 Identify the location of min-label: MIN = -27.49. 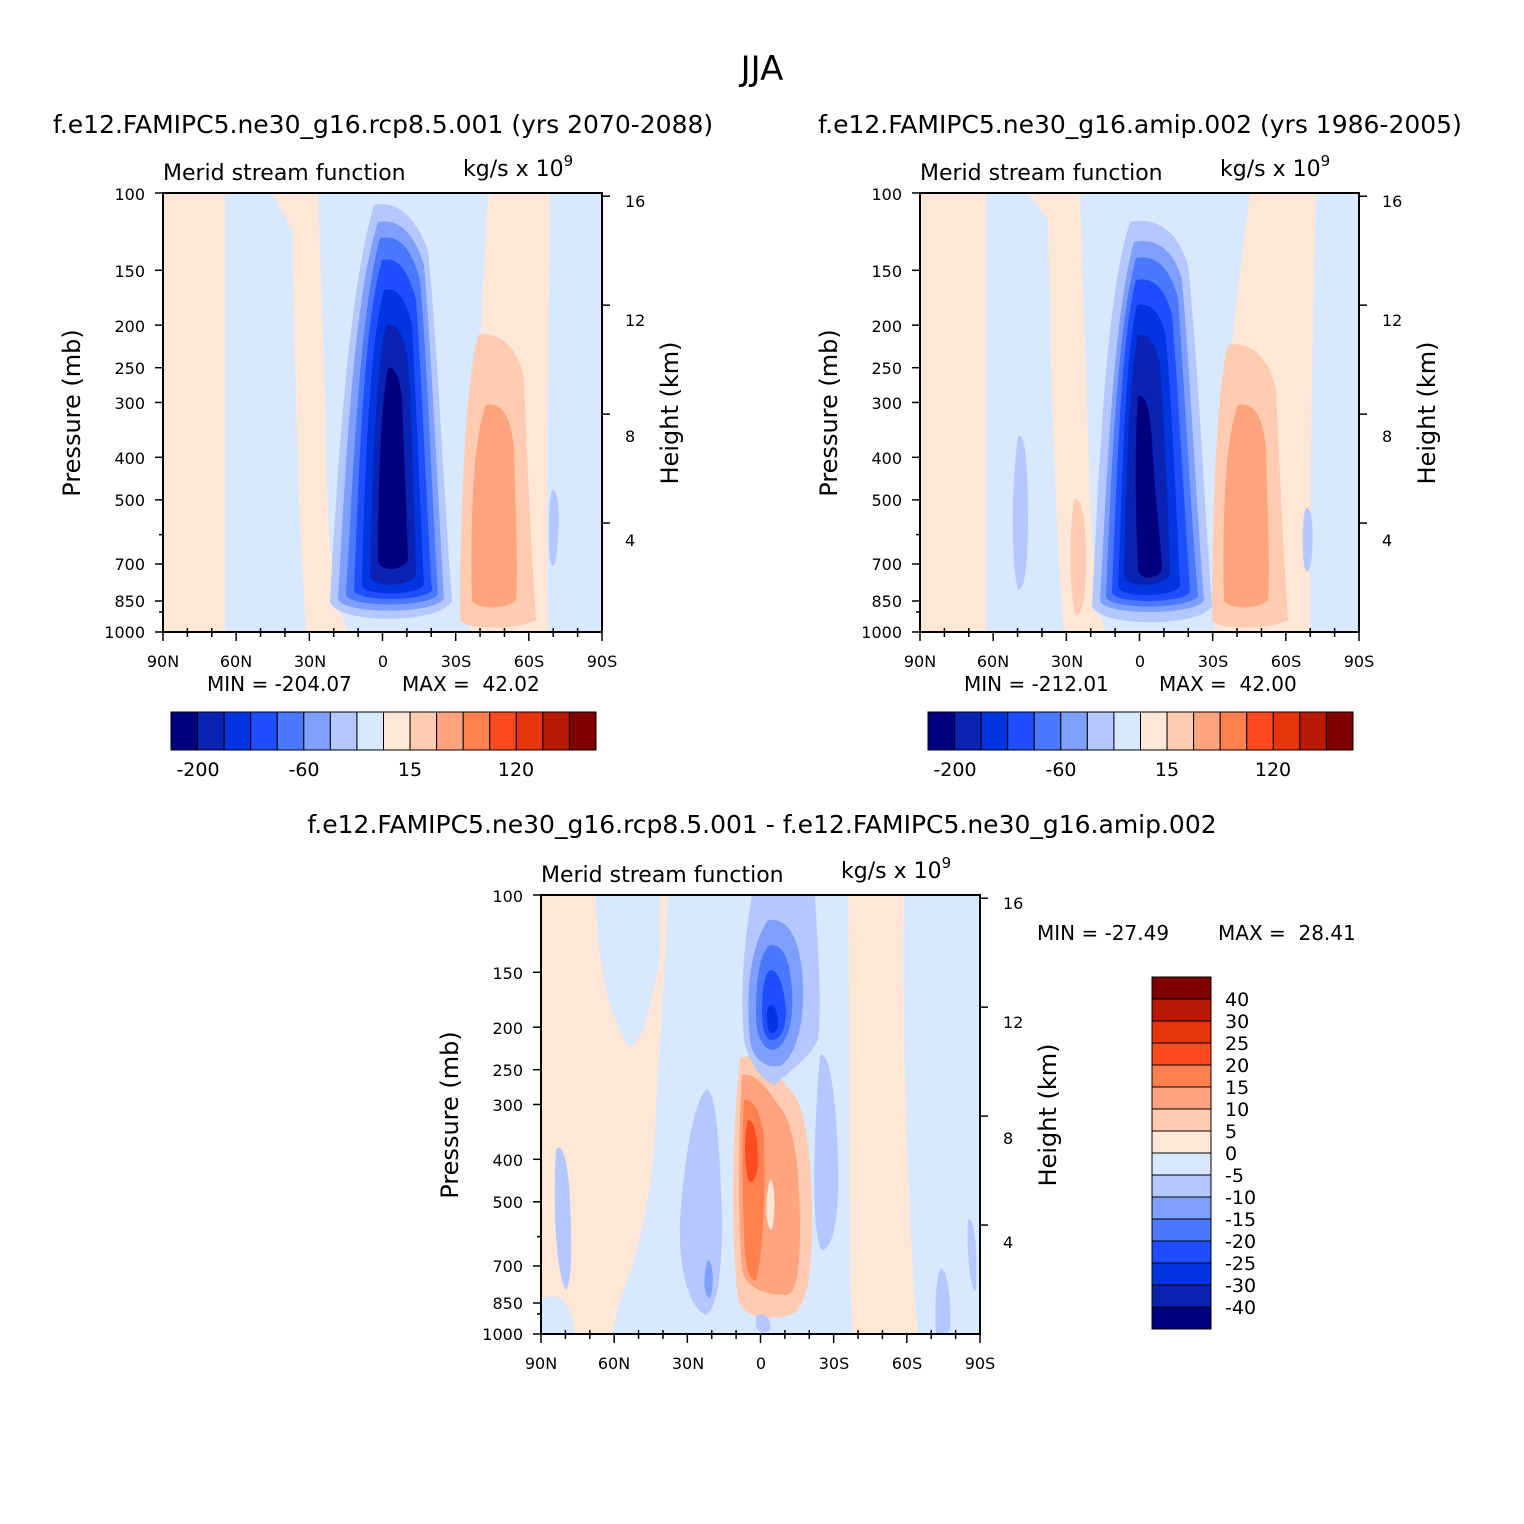
(1103, 933).